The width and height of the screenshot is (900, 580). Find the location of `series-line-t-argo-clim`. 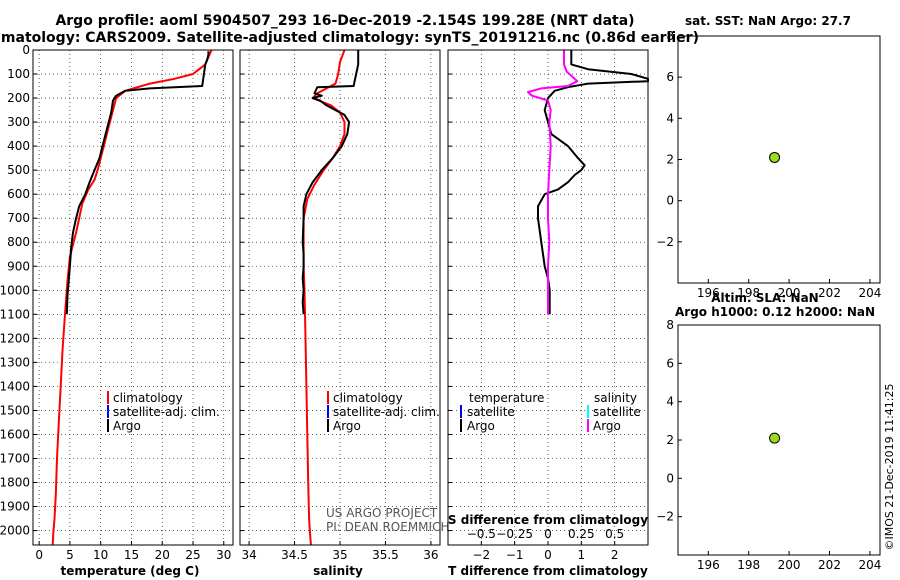

series-line-t-argo-clim is located at coordinates (593, 182).